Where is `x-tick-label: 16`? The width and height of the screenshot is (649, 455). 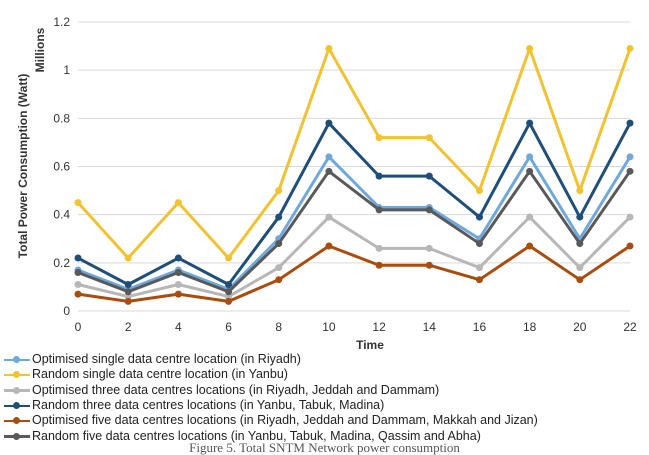
x-tick-label: 16 is located at coordinates (480, 327).